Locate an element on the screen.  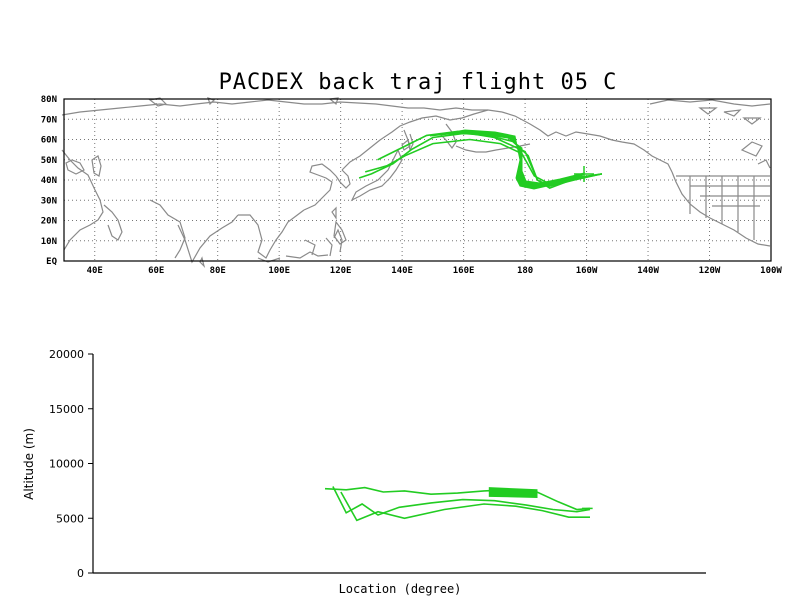
profile-y-ticks: 0 5000 10000 15000 20000 is located at coordinates (71, 464).